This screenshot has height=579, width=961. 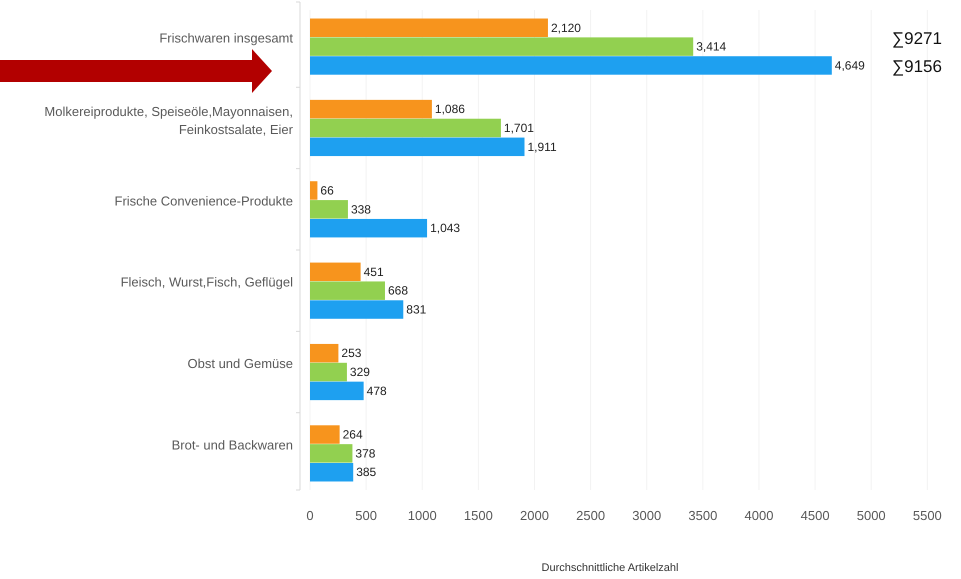 What do you see at coordinates (374, 271) in the screenshot?
I see `data-label: 451` at bounding box center [374, 271].